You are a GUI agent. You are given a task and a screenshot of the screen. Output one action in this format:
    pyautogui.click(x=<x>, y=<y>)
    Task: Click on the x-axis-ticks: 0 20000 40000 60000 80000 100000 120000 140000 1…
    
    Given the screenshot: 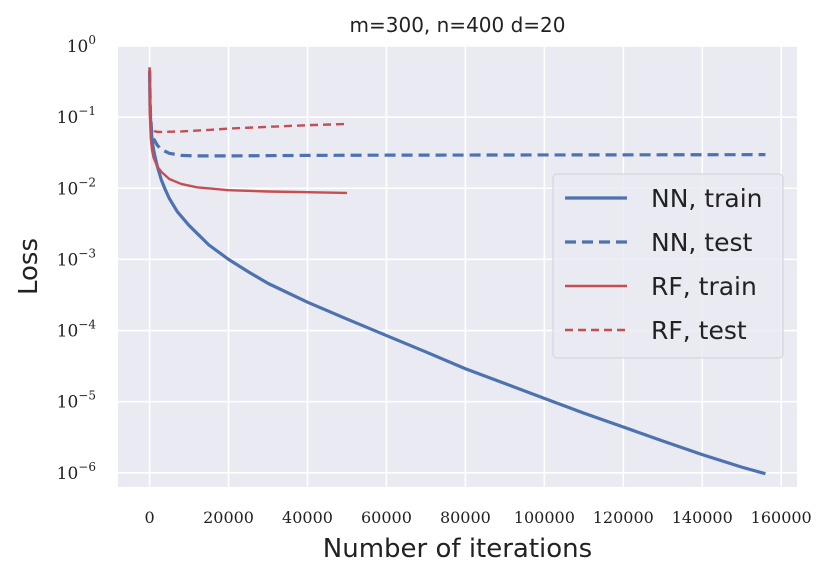 What is the action you would take?
    pyautogui.click(x=477, y=517)
    